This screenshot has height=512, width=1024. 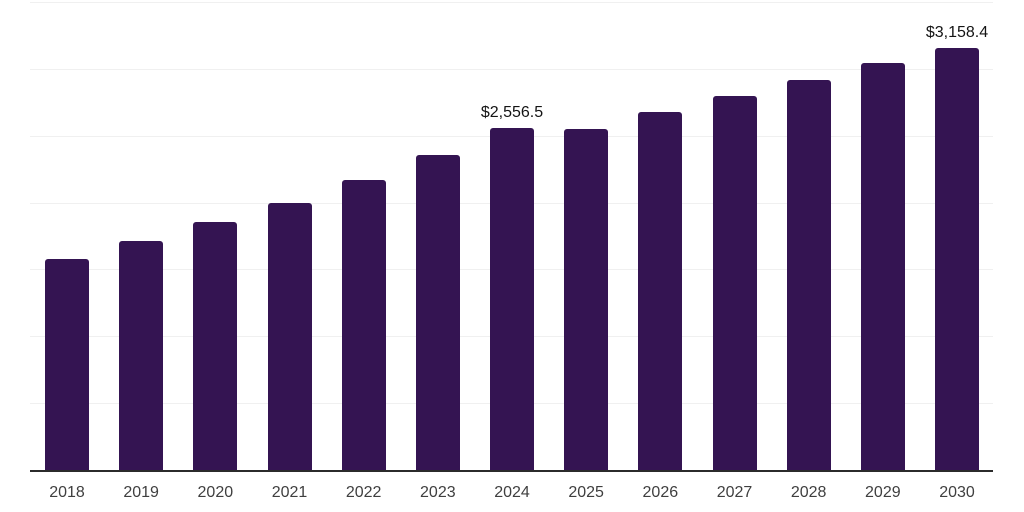 What do you see at coordinates (438, 312) in the screenshot?
I see `bar-2023` at bounding box center [438, 312].